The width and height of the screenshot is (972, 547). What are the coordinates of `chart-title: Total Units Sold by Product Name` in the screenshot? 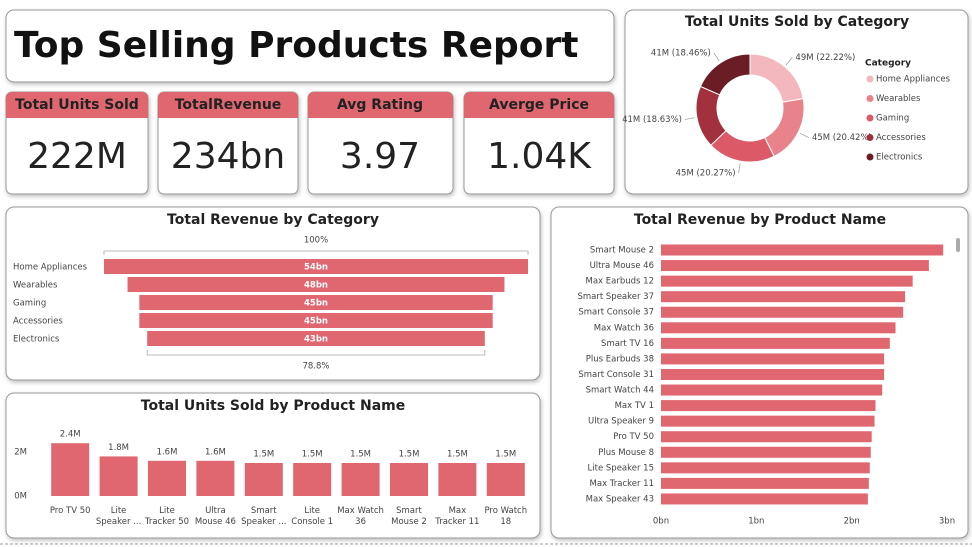 It's located at (273, 406).